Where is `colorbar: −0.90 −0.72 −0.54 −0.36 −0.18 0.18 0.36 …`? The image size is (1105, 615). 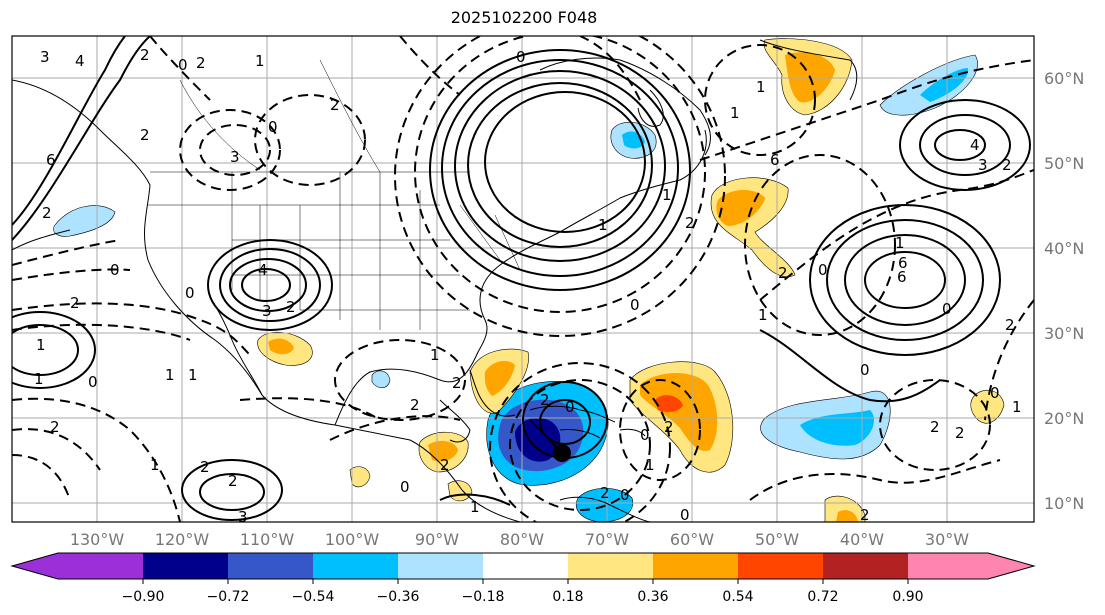
colorbar: −0.90 −0.72 −0.54 −0.36 −0.18 0.18 0.36 … is located at coordinates (523, 578).